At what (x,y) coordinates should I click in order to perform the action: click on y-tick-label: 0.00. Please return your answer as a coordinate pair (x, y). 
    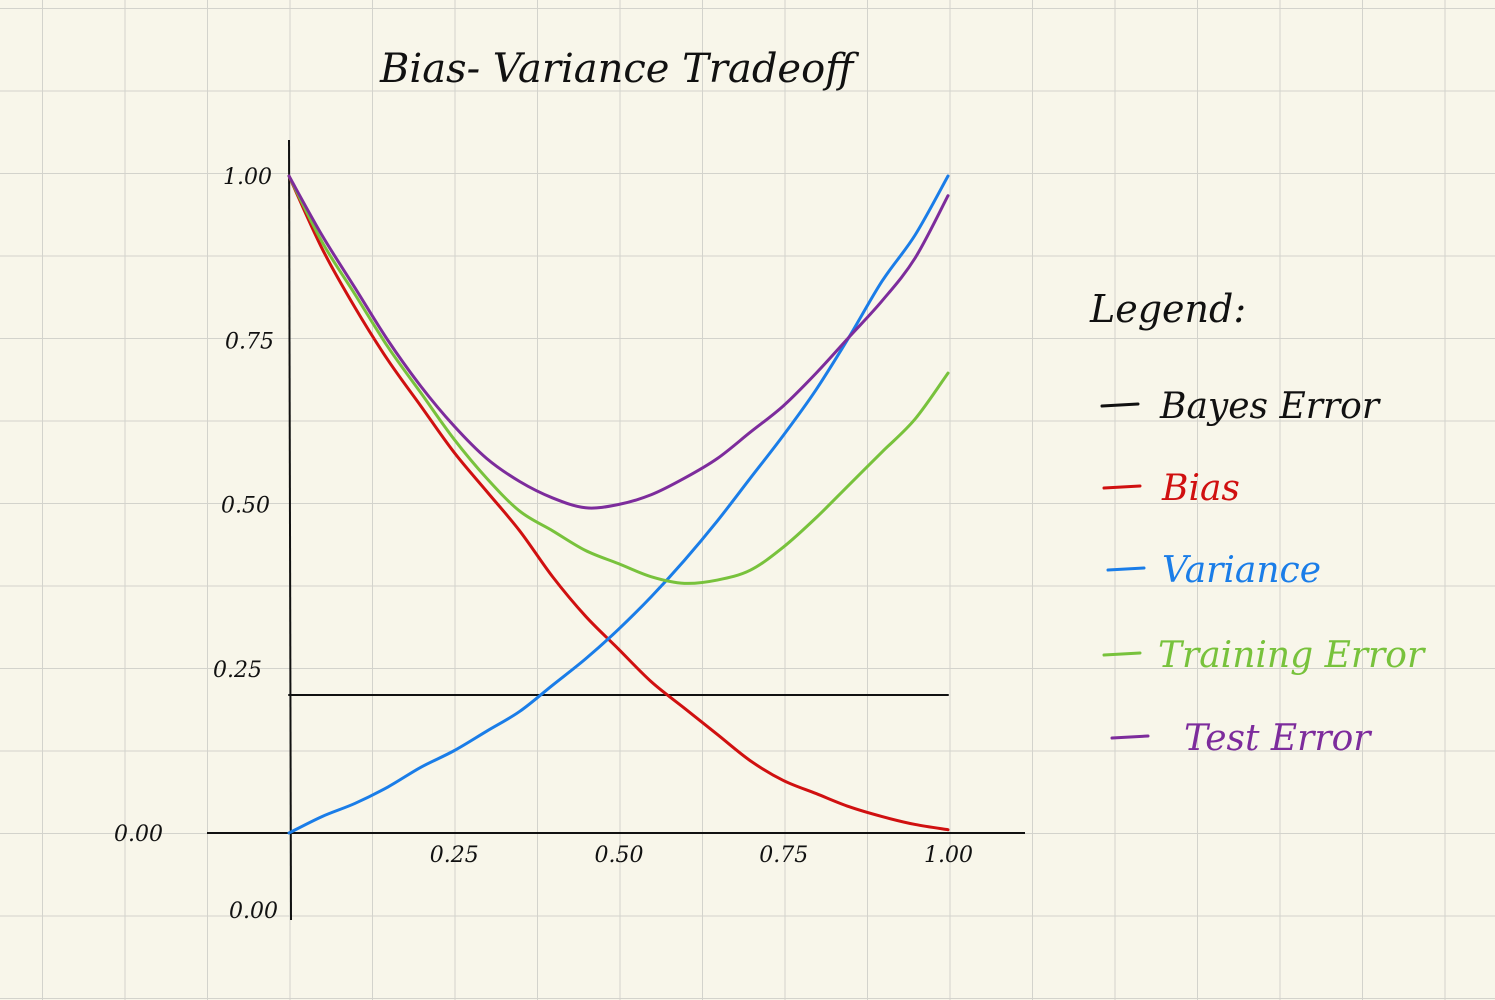
    Looking at the image, I should click on (138, 834).